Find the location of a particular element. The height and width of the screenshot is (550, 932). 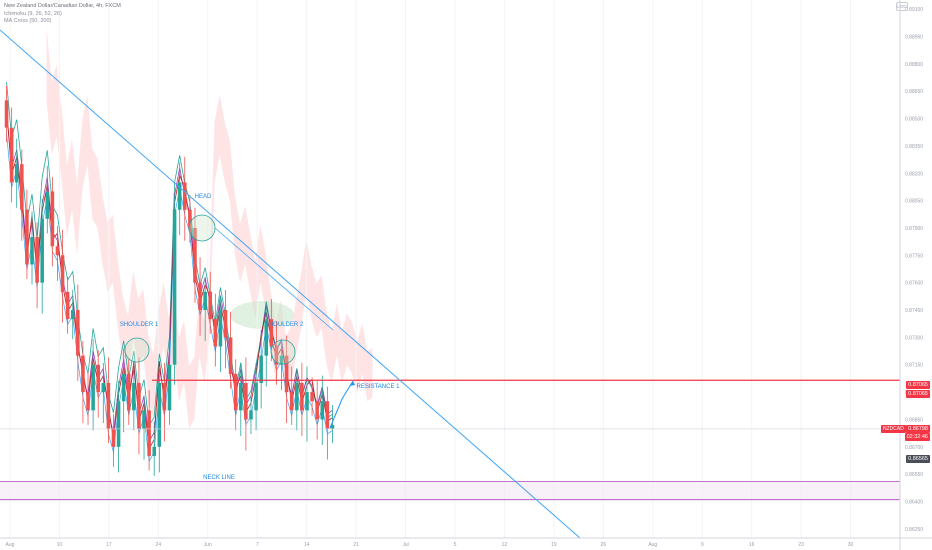

projection-arrow is located at coordinates (341, 404).